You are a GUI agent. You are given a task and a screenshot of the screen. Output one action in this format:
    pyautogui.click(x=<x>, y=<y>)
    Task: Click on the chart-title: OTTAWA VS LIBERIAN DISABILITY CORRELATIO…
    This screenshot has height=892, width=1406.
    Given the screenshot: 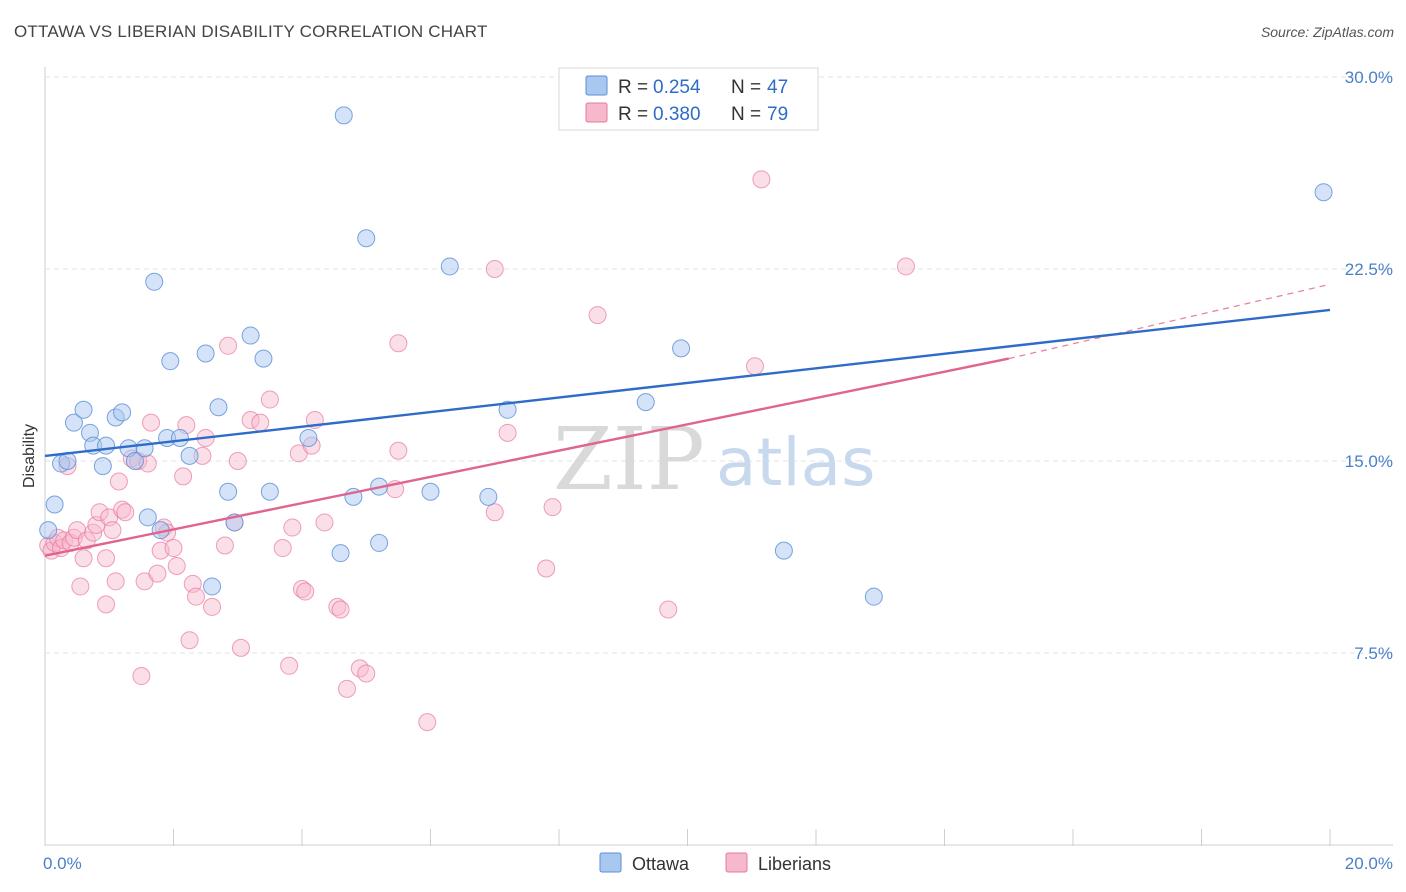 What is the action you would take?
    pyautogui.click(x=251, y=31)
    